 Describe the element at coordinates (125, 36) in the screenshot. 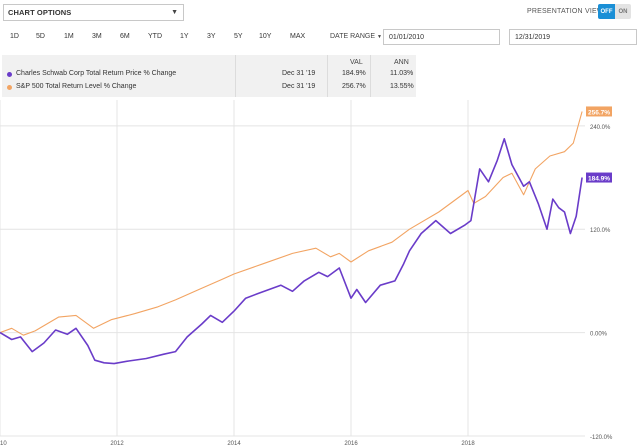

I see `range-6m-button: 6M` at that location.